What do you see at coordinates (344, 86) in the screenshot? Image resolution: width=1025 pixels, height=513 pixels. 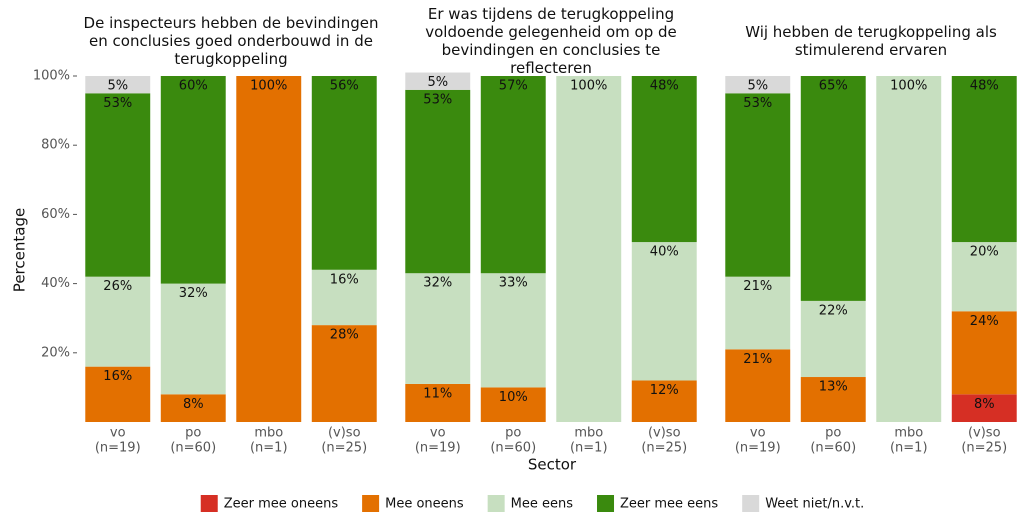 I see `value-label: 56%` at bounding box center [344, 86].